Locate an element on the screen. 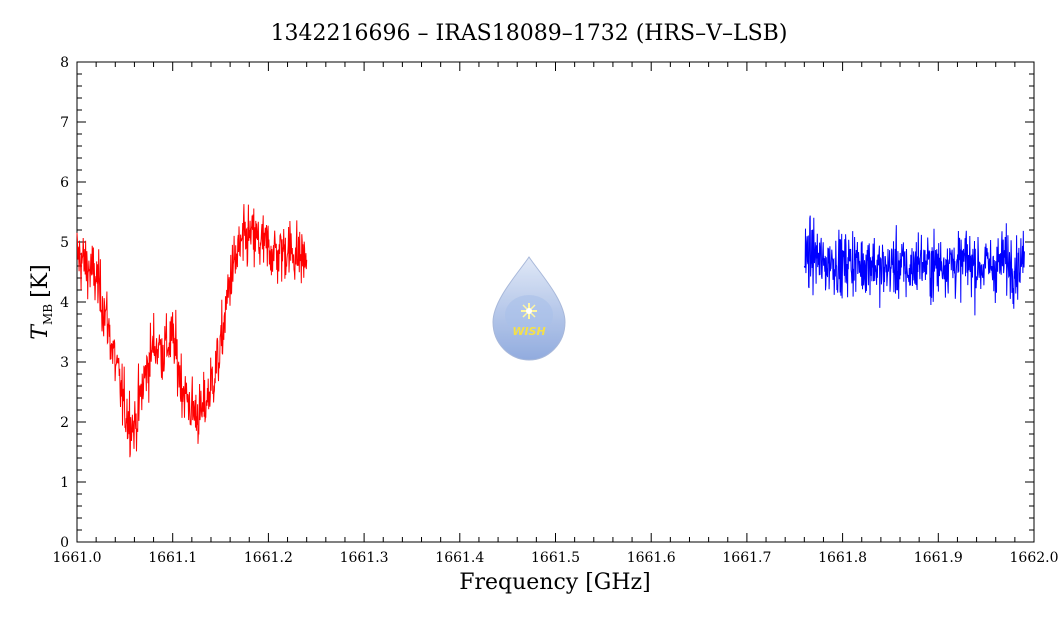 The height and width of the screenshot is (618, 1059). x-tick-label: 1661.2 is located at coordinates (268, 558).